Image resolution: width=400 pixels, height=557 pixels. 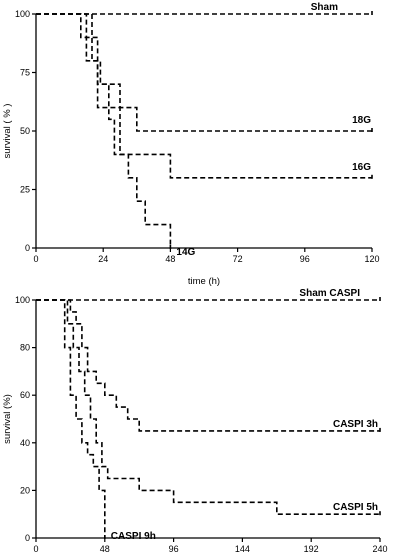 I want to click on x-tick-label: 120, so click(x=371, y=259).